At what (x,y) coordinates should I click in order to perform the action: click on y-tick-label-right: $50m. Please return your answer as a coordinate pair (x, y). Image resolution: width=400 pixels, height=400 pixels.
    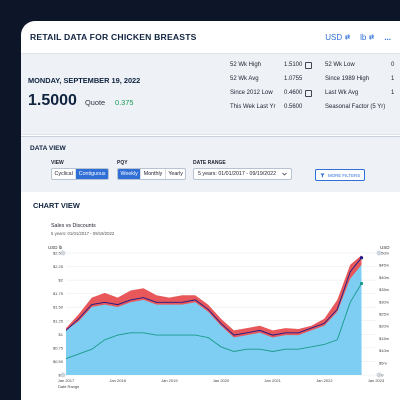
    Looking at the image, I should click on (384, 253).